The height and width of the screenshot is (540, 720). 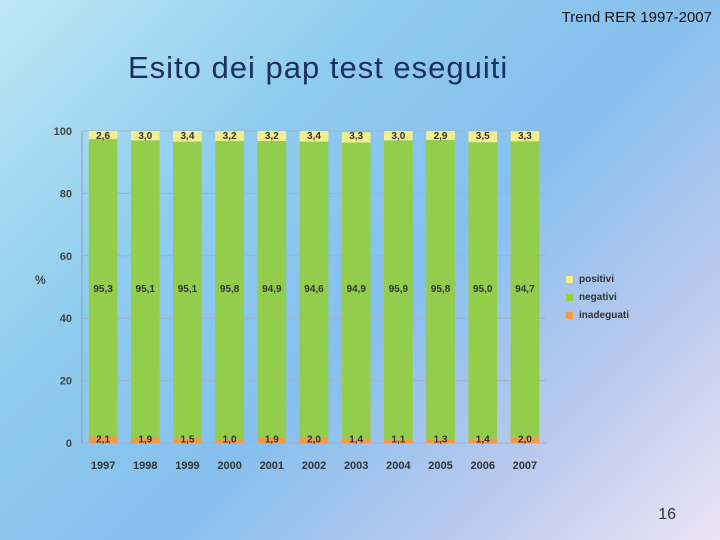 What do you see at coordinates (63, 132) in the screenshot?
I see `y-tick-label: 100` at bounding box center [63, 132].